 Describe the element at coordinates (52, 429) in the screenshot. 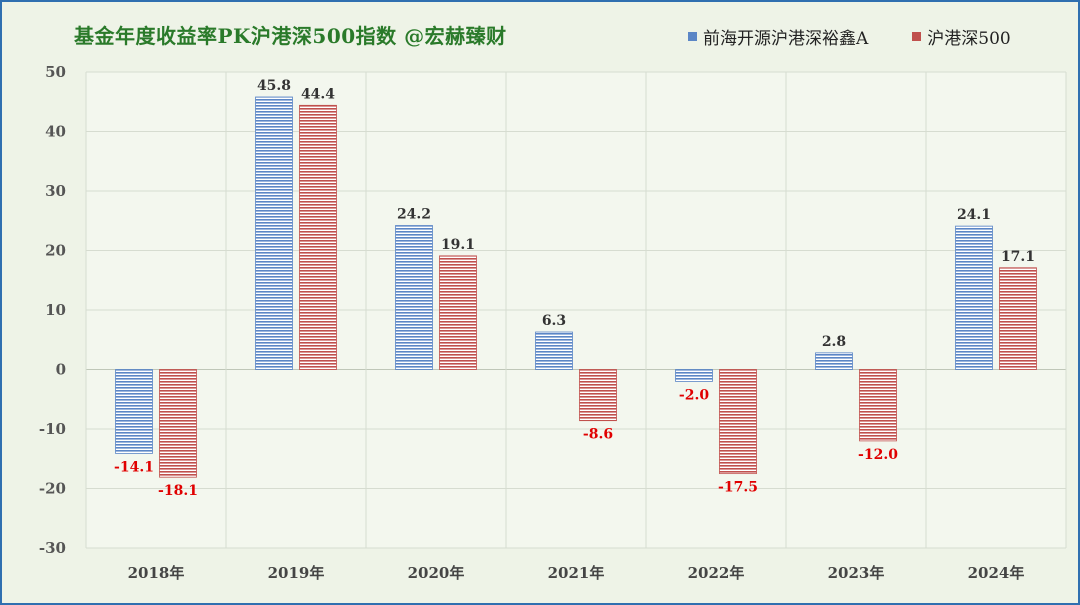

I see `y-tick-label: -10` at that location.